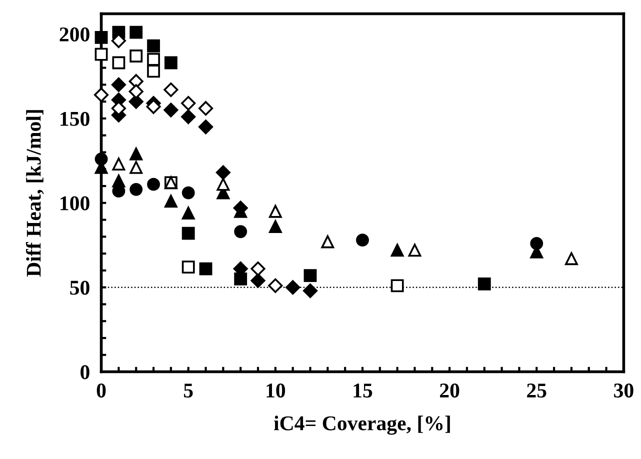 This screenshot has height=459, width=641. What do you see at coordinates (35, 193) in the screenshot?
I see `y-axis-title: Diff Heat, [kJ/mol]` at bounding box center [35, 193].